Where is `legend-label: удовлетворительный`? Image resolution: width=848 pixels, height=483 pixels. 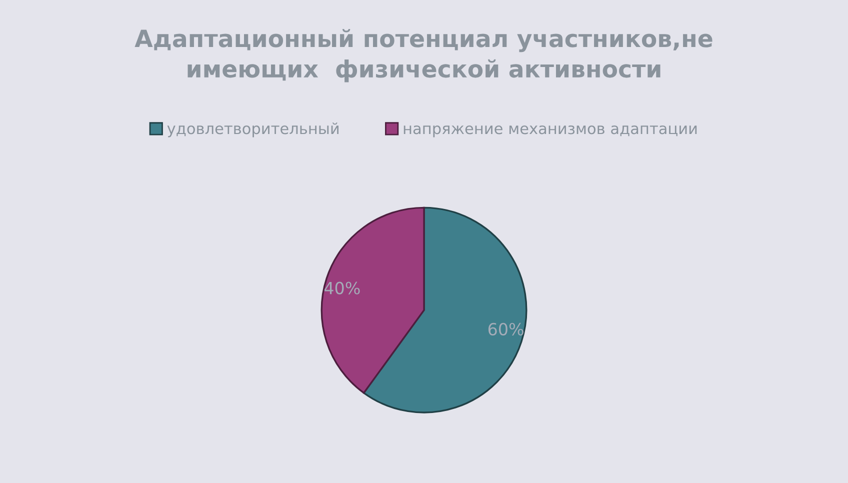
legend-label: удовлетворительный is located at coordinates (252, 130).